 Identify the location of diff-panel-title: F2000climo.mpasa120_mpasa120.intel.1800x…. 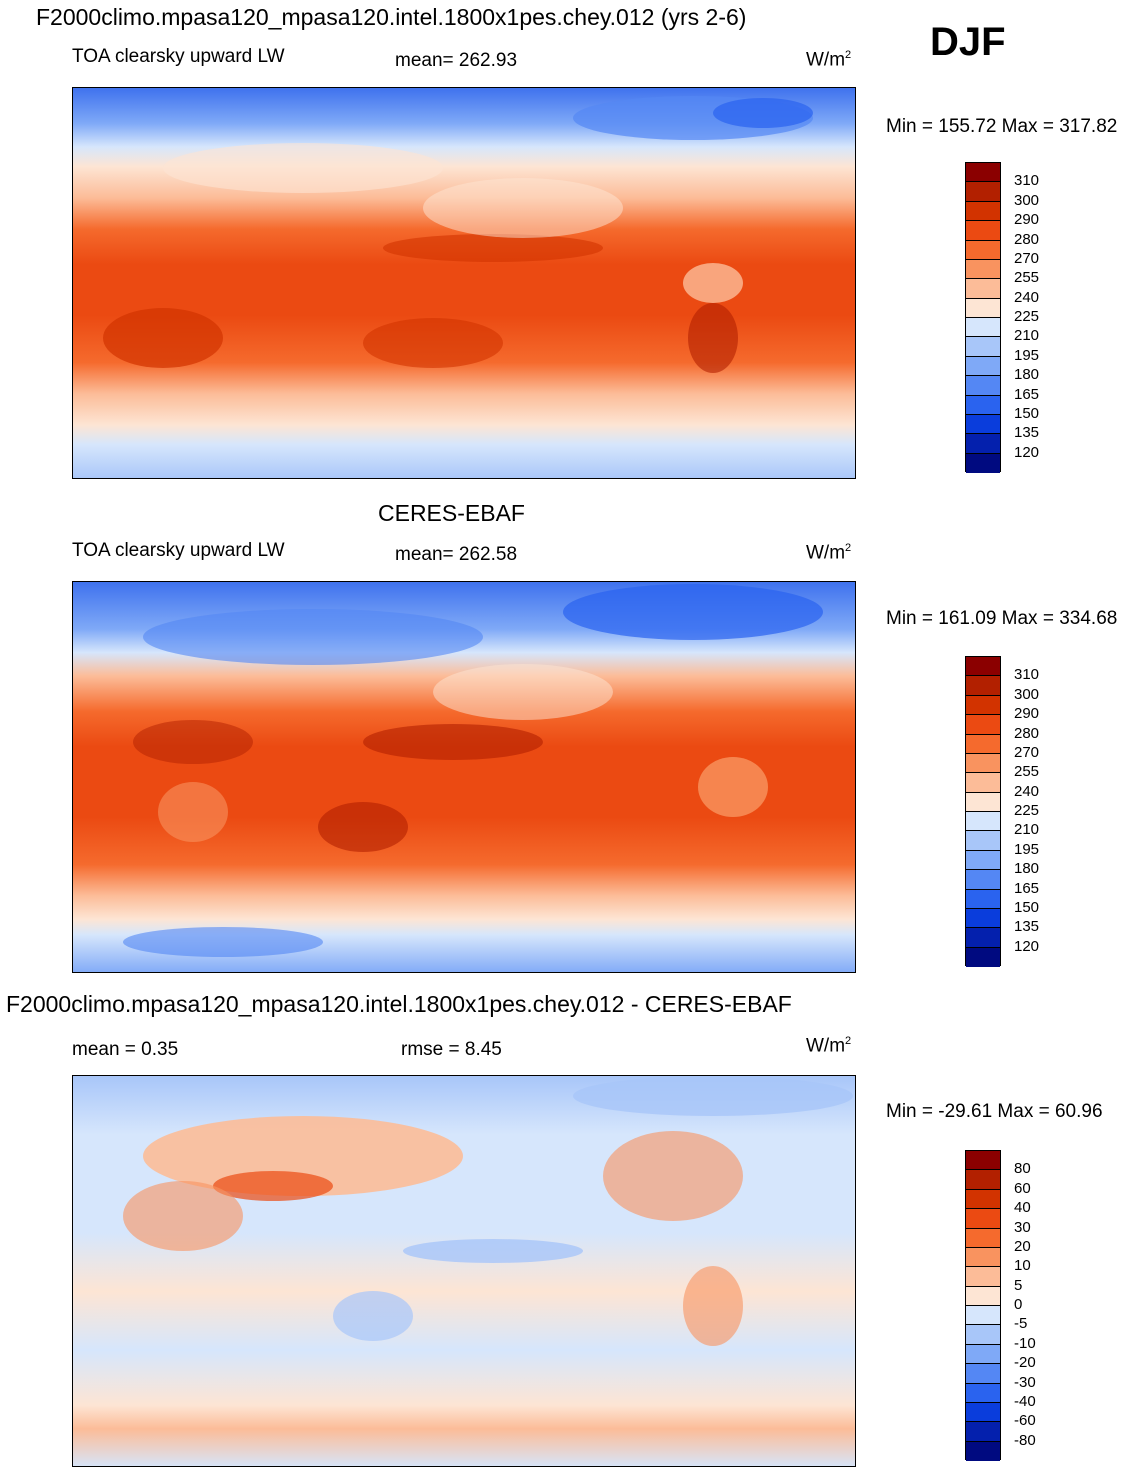
(399, 1004).